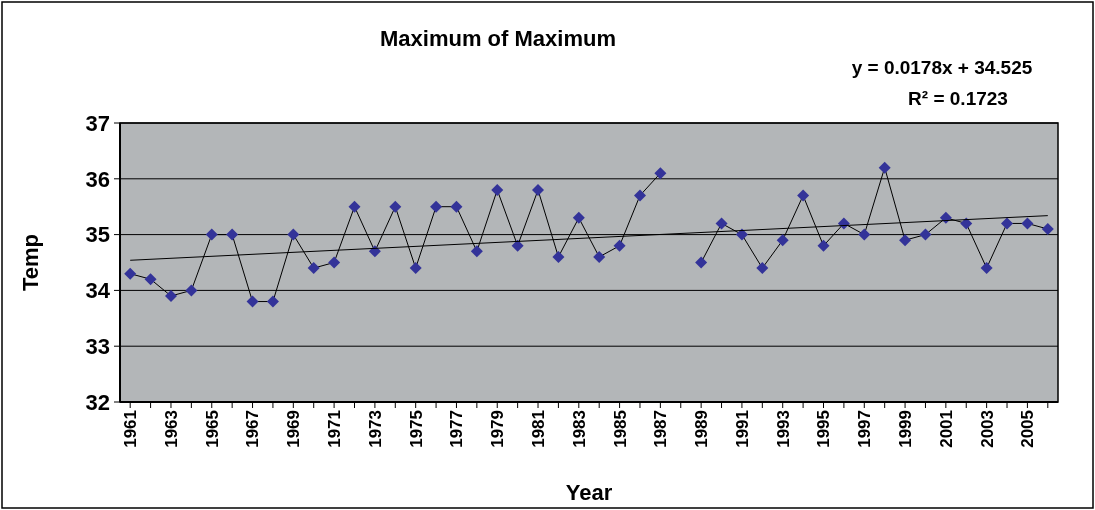 The image size is (1095, 510). What do you see at coordinates (97, 179) in the screenshot?
I see `y-tick-label: 36` at bounding box center [97, 179].